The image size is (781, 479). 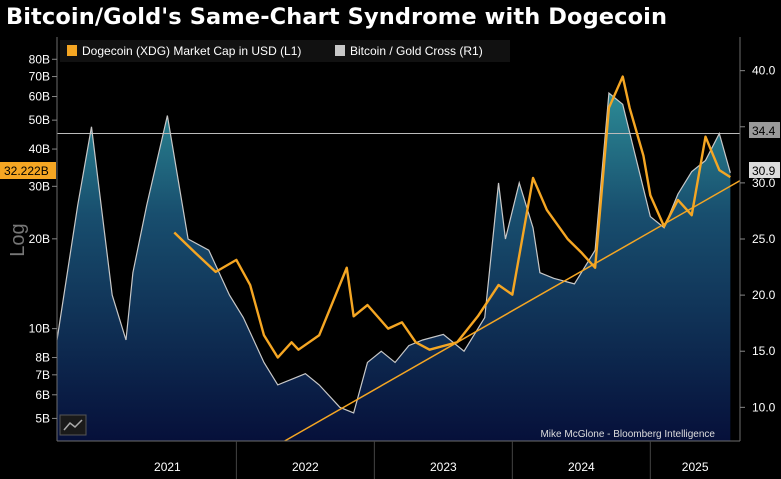 I want to click on left-tick-label-10: 6B, so click(x=42, y=395).